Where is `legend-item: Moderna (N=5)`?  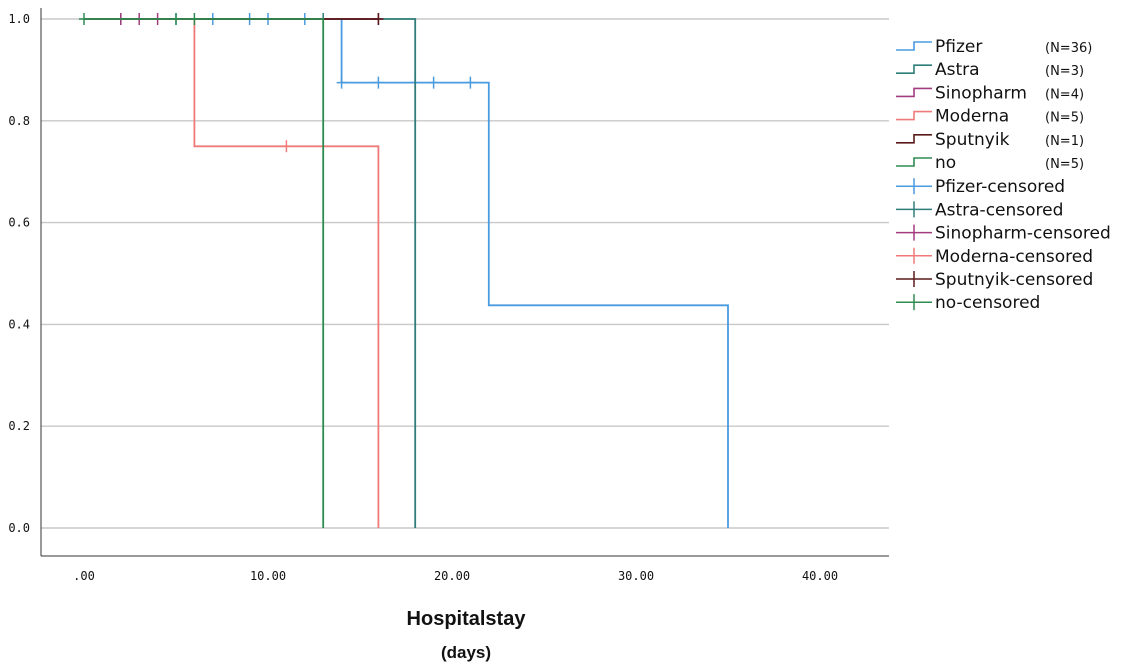
legend-item: Moderna (N=5) is located at coordinates (990, 117).